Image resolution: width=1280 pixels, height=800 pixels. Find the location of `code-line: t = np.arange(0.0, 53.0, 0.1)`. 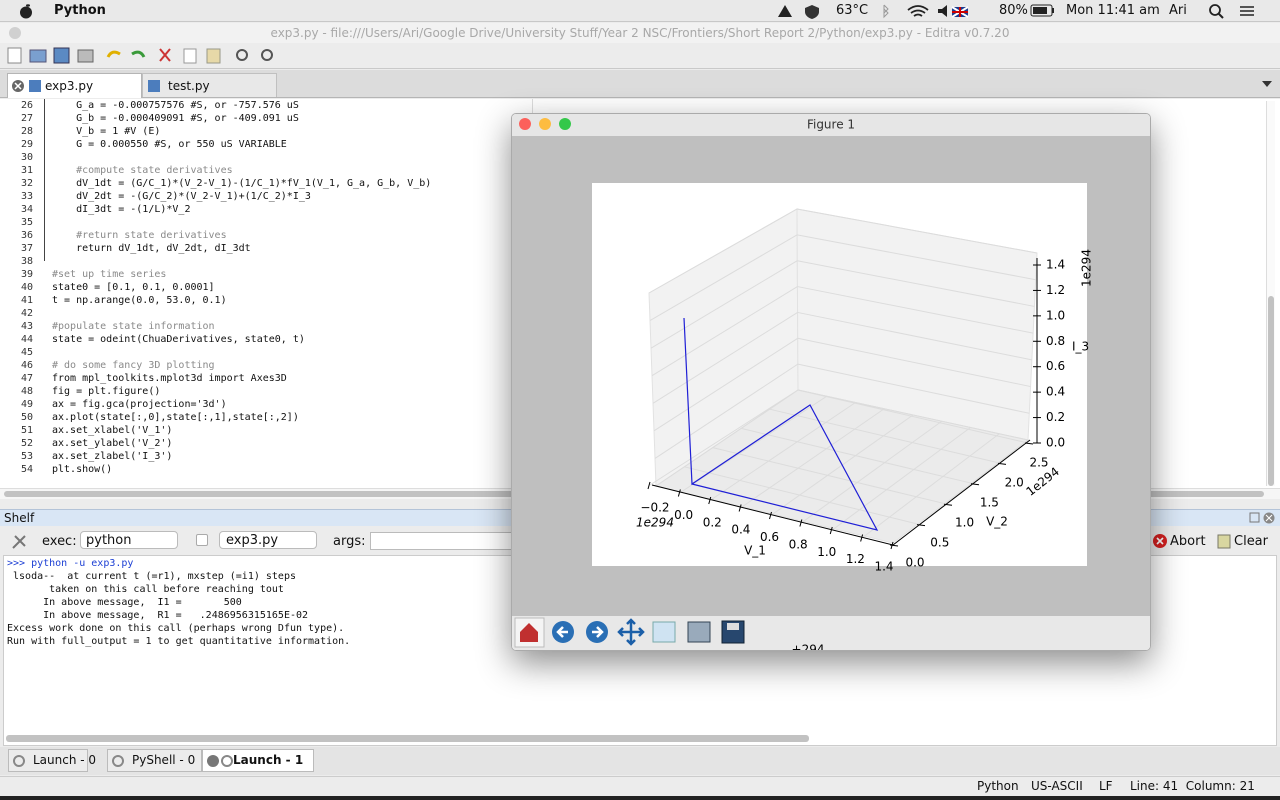

code-line: t = np.arange(0.0, 53.0, 0.1) is located at coordinates (139, 300).